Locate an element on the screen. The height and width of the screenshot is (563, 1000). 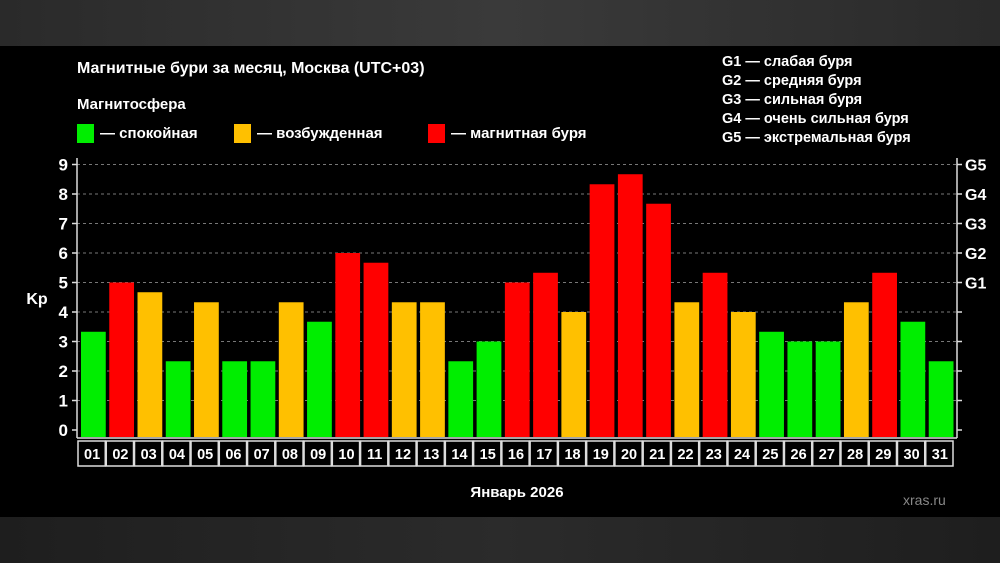
x-tick-label: 15 is located at coordinates (488, 455).